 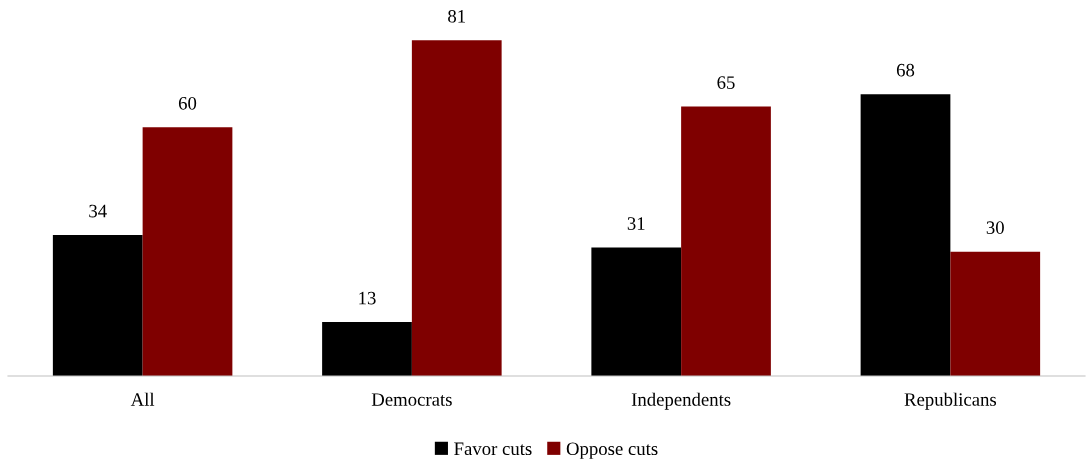 What do you see at coordinates (411, 399) in the screenshot?
I see `x-tick-label: Democrats` at bounding box center [411, 399].